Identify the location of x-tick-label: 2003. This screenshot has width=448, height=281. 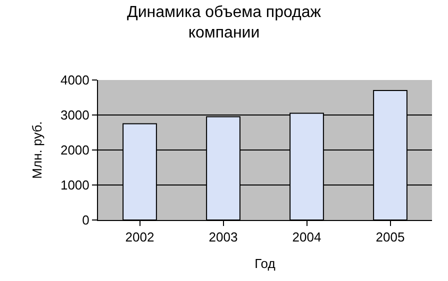
(223, 237).